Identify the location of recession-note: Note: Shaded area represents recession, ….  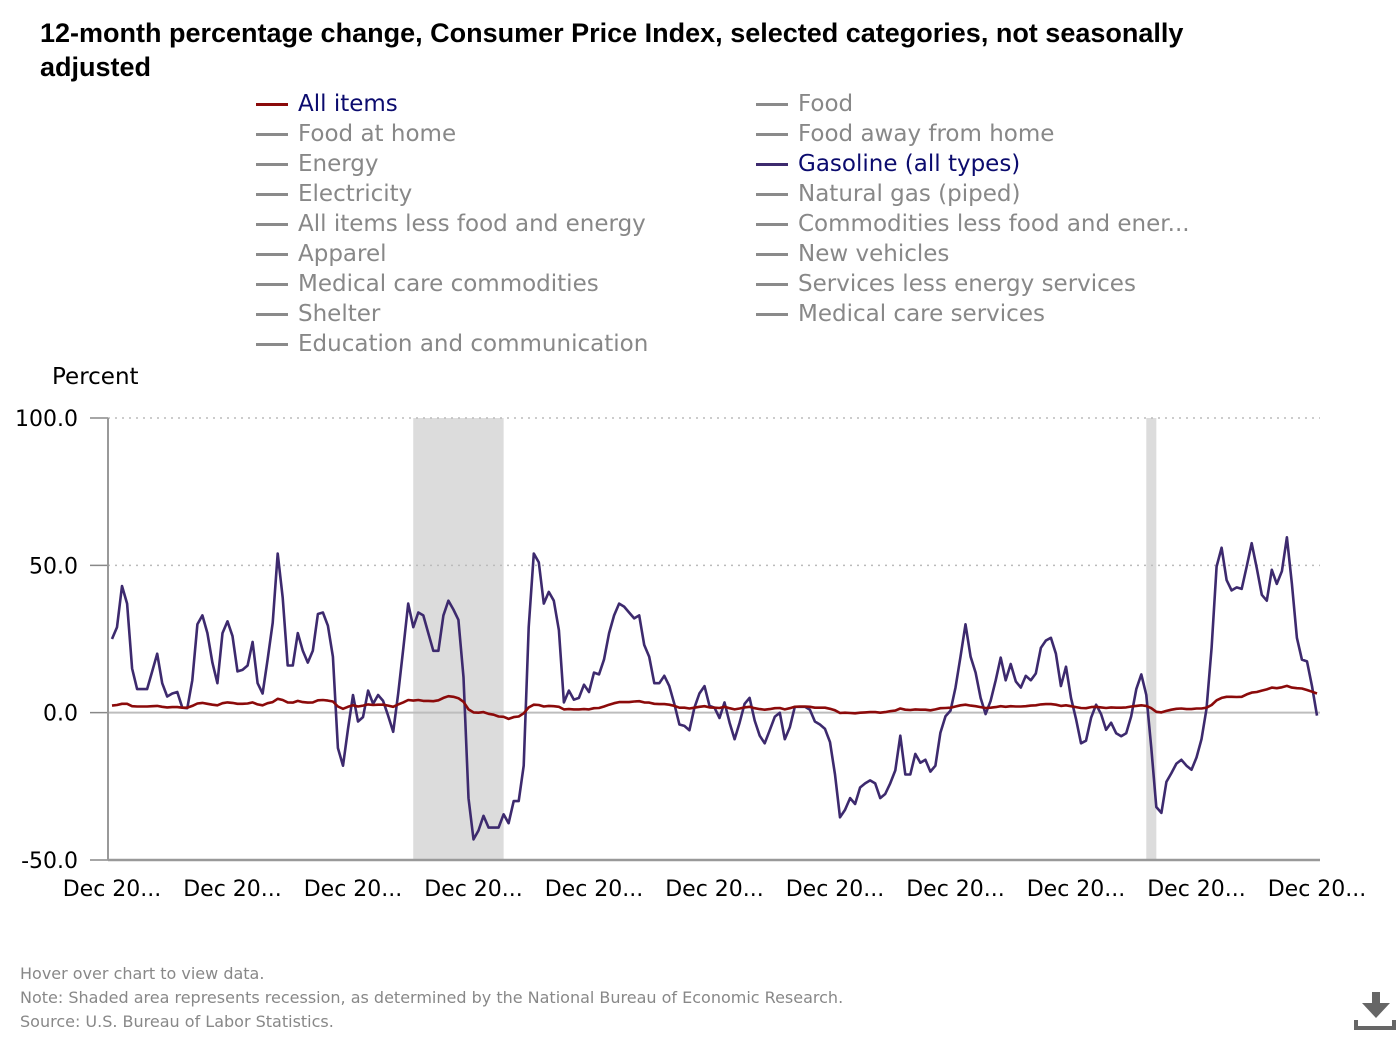
(432, 997).